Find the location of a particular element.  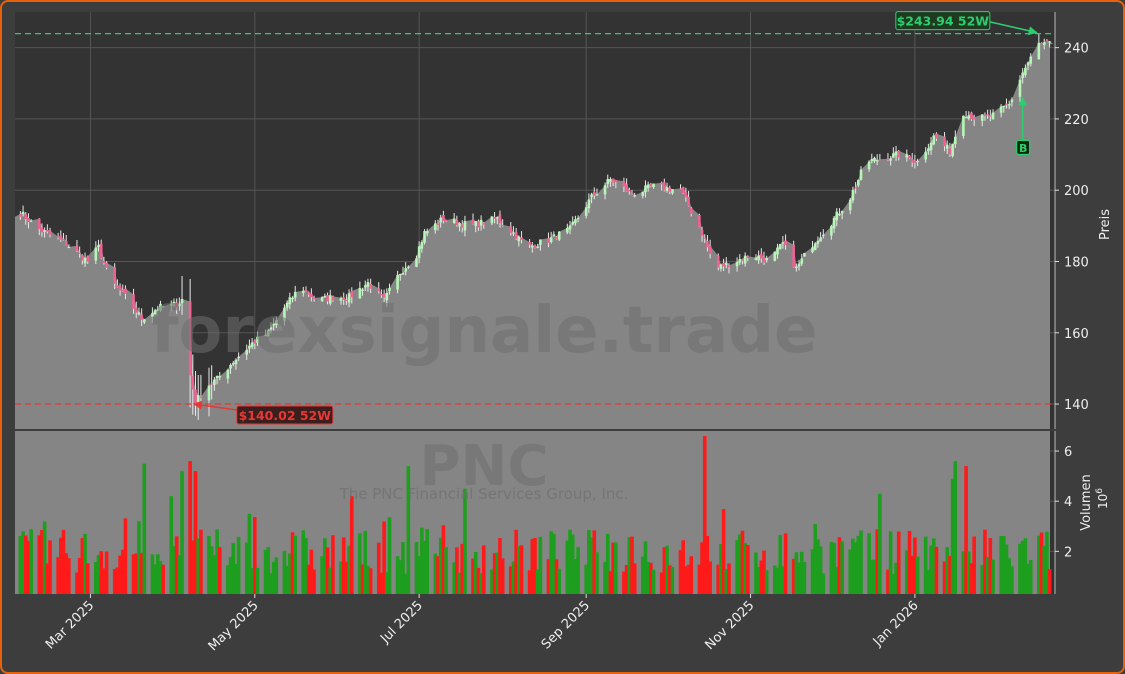

volume-tick-label: 4 is located at coordinates (1068, 502).